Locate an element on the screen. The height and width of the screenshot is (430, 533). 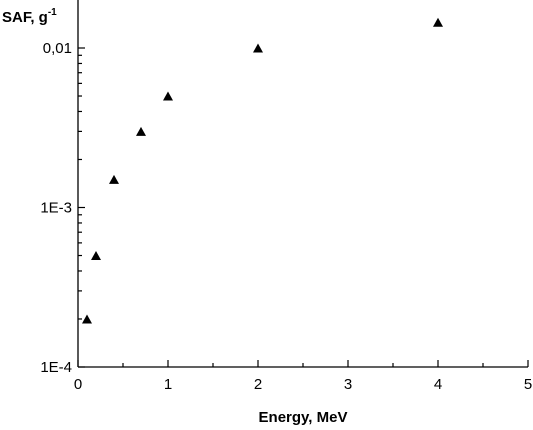
x-tick-label: 3 is located at coordinates (348, 384).